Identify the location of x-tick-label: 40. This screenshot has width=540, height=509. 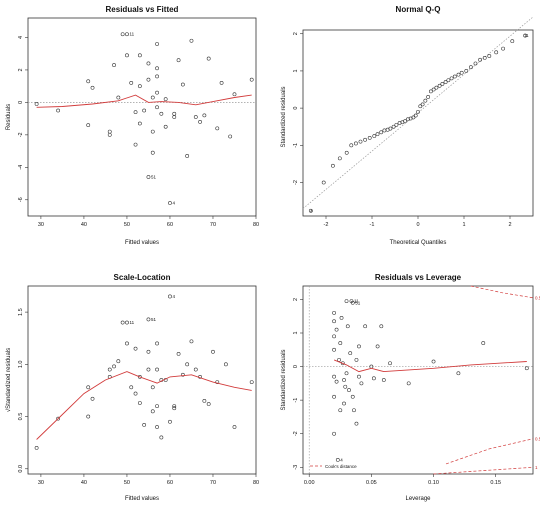
(84, 483).